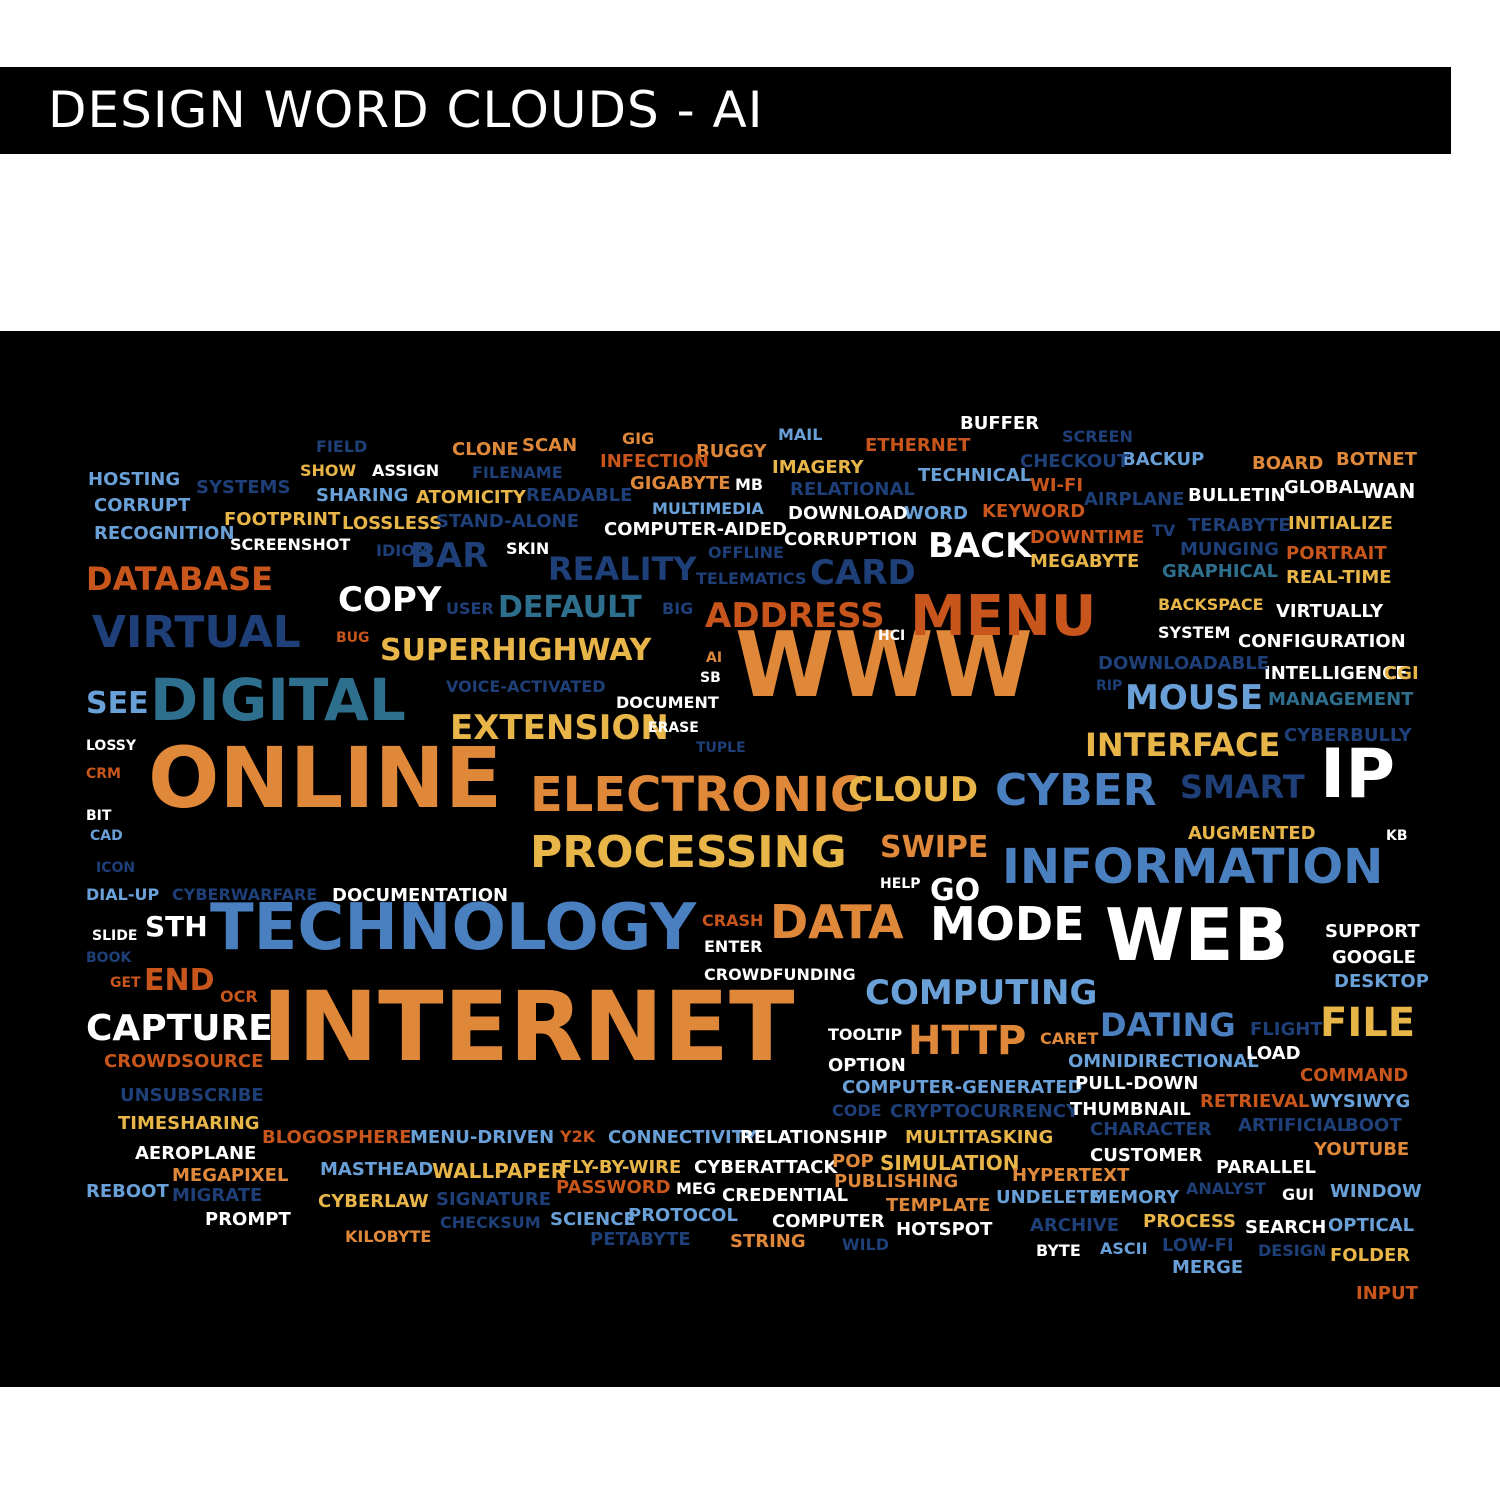 The width and height of the screenshot is (1500, 1500). Describe the element at coordinates (1097, 436) in the screenshot. I see `word-screen: SCREEN` at that location.